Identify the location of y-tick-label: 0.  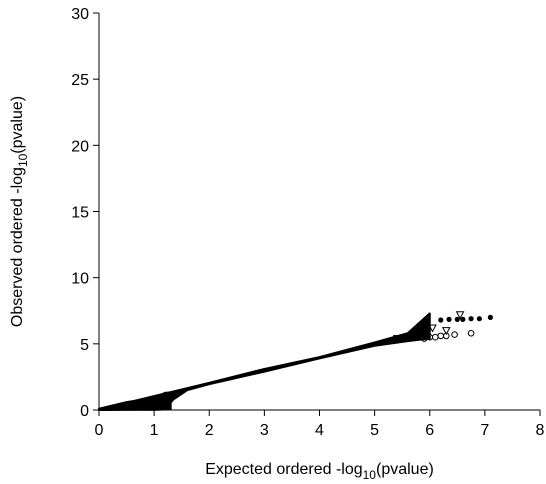
(84, 411).